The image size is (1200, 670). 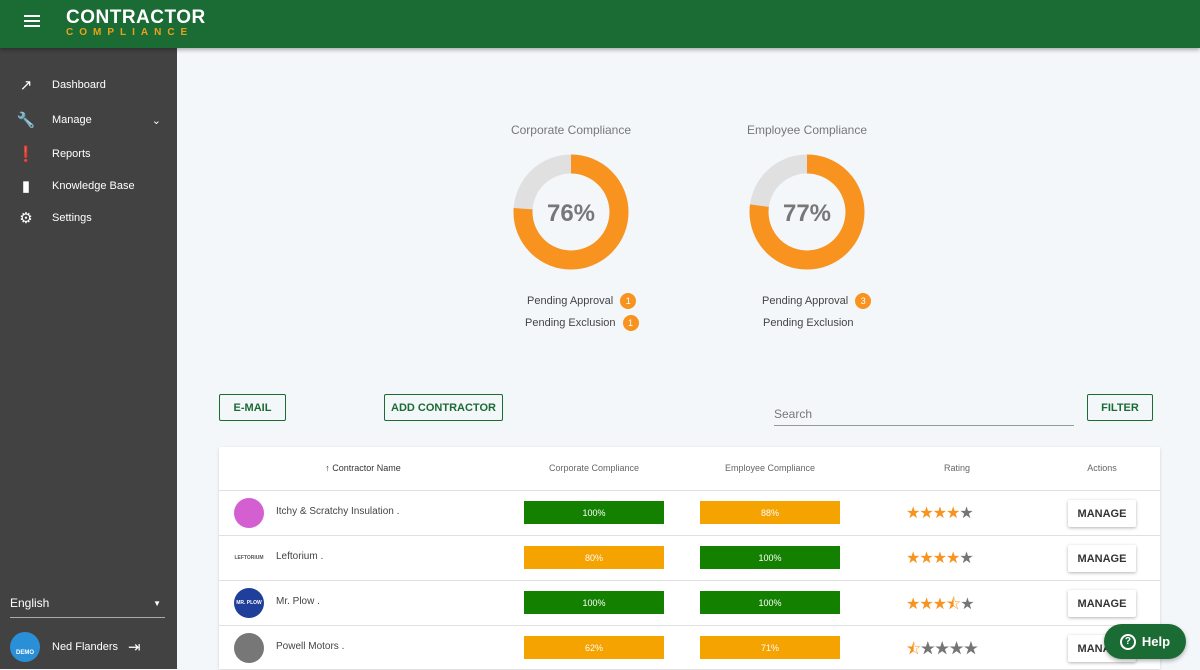 What do you see at coordinates (300, 556) in the screenshot?
I see `contractor-name: Leftorium .` at bounding box center [300, 556].